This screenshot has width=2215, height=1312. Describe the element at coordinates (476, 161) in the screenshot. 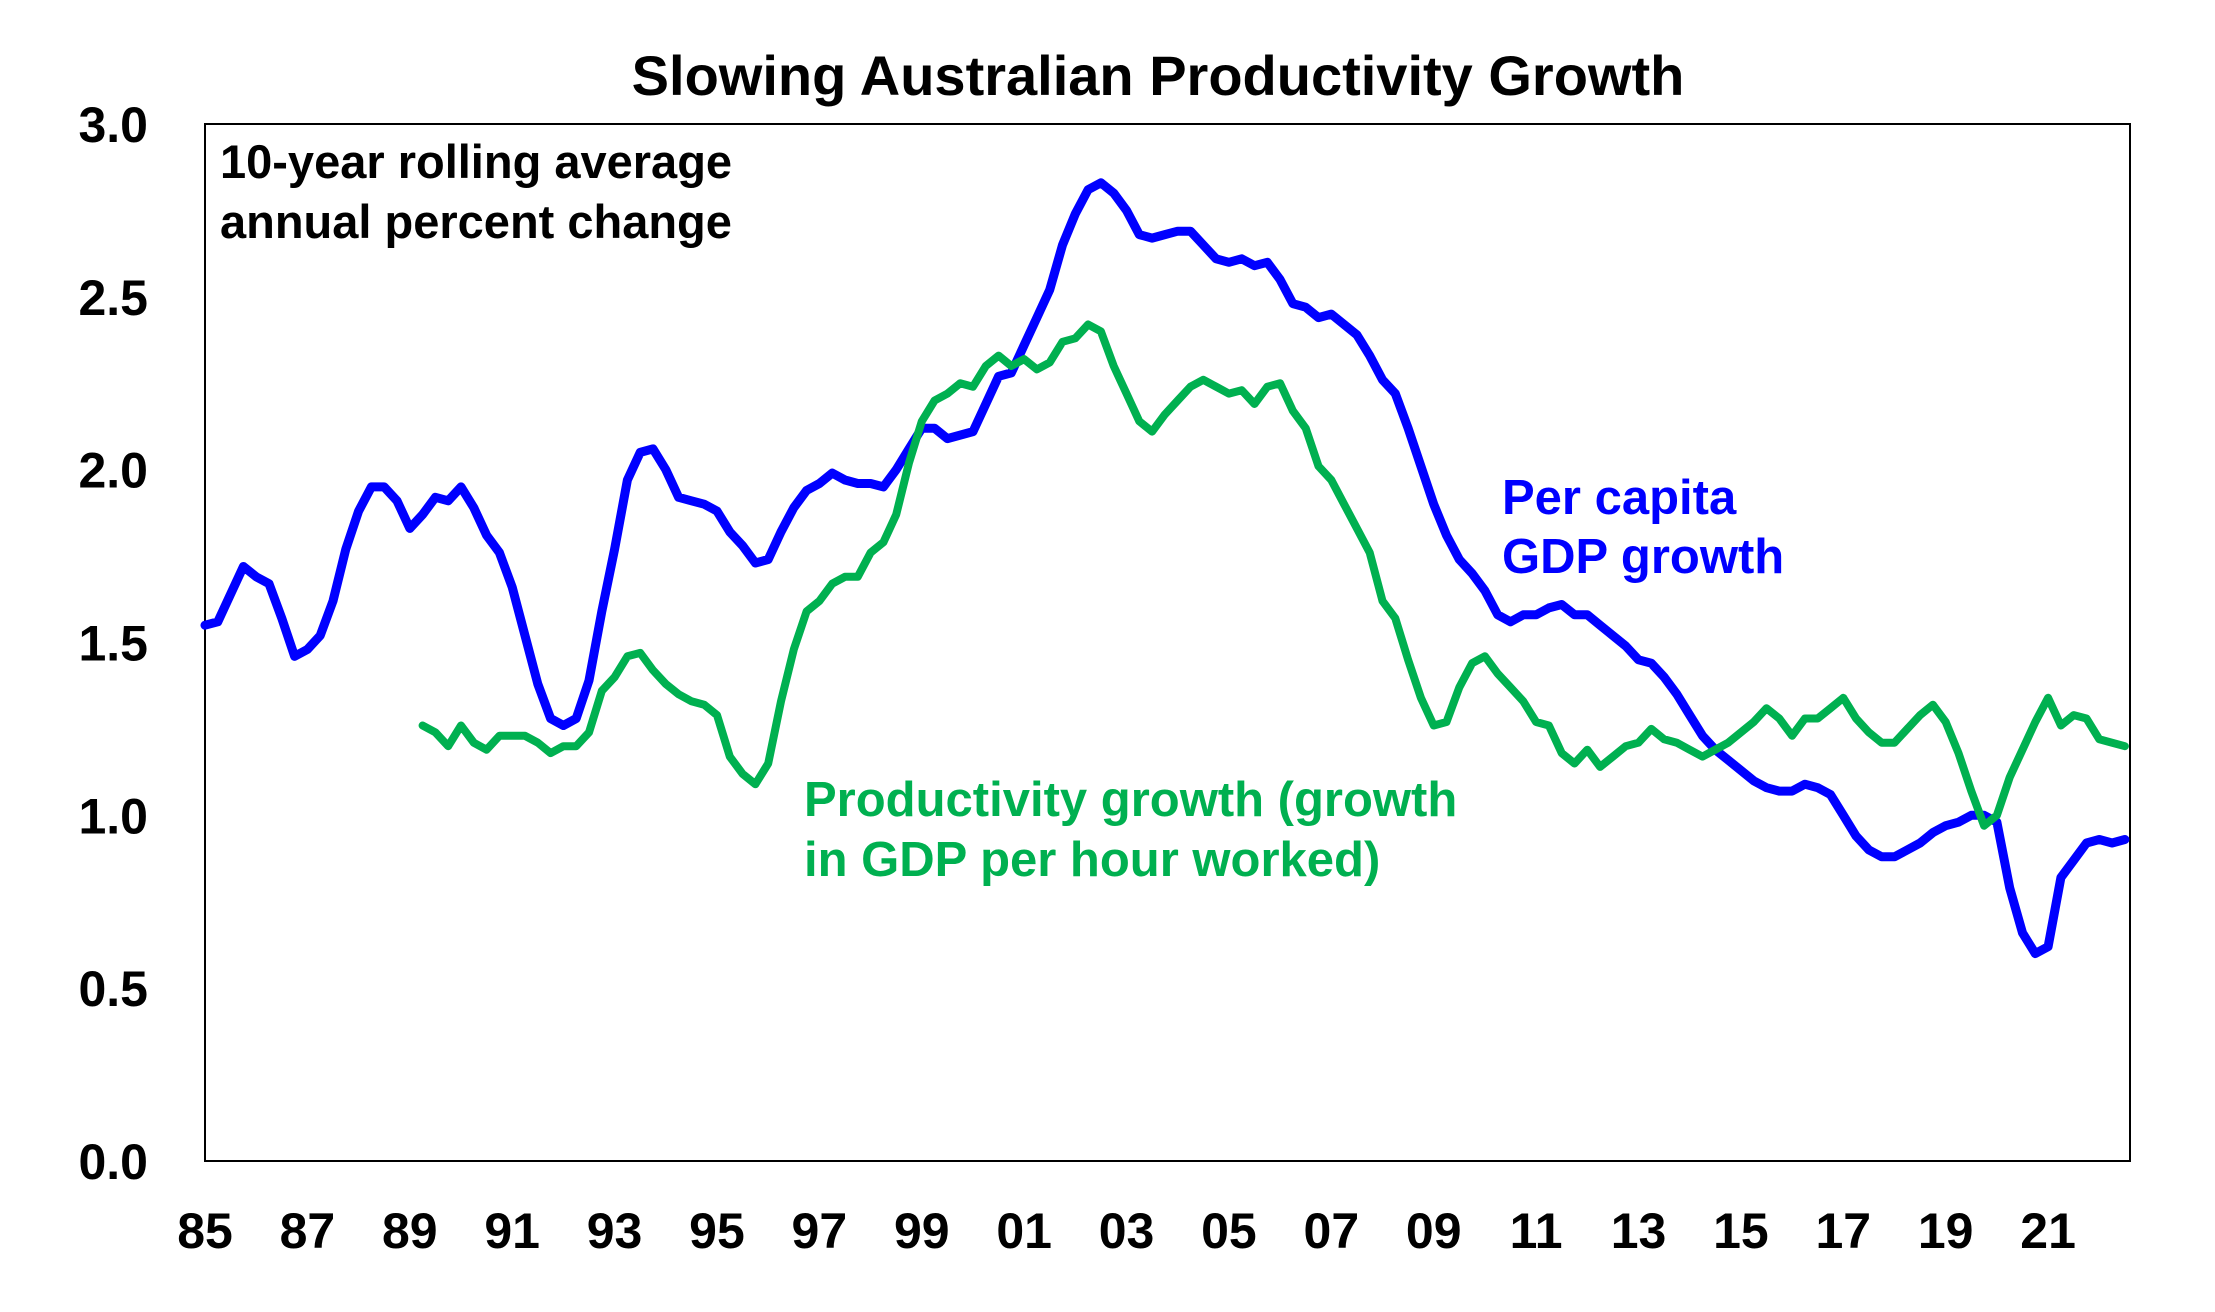

I see `annotation-line-1: 10-year rolling average` at that location.